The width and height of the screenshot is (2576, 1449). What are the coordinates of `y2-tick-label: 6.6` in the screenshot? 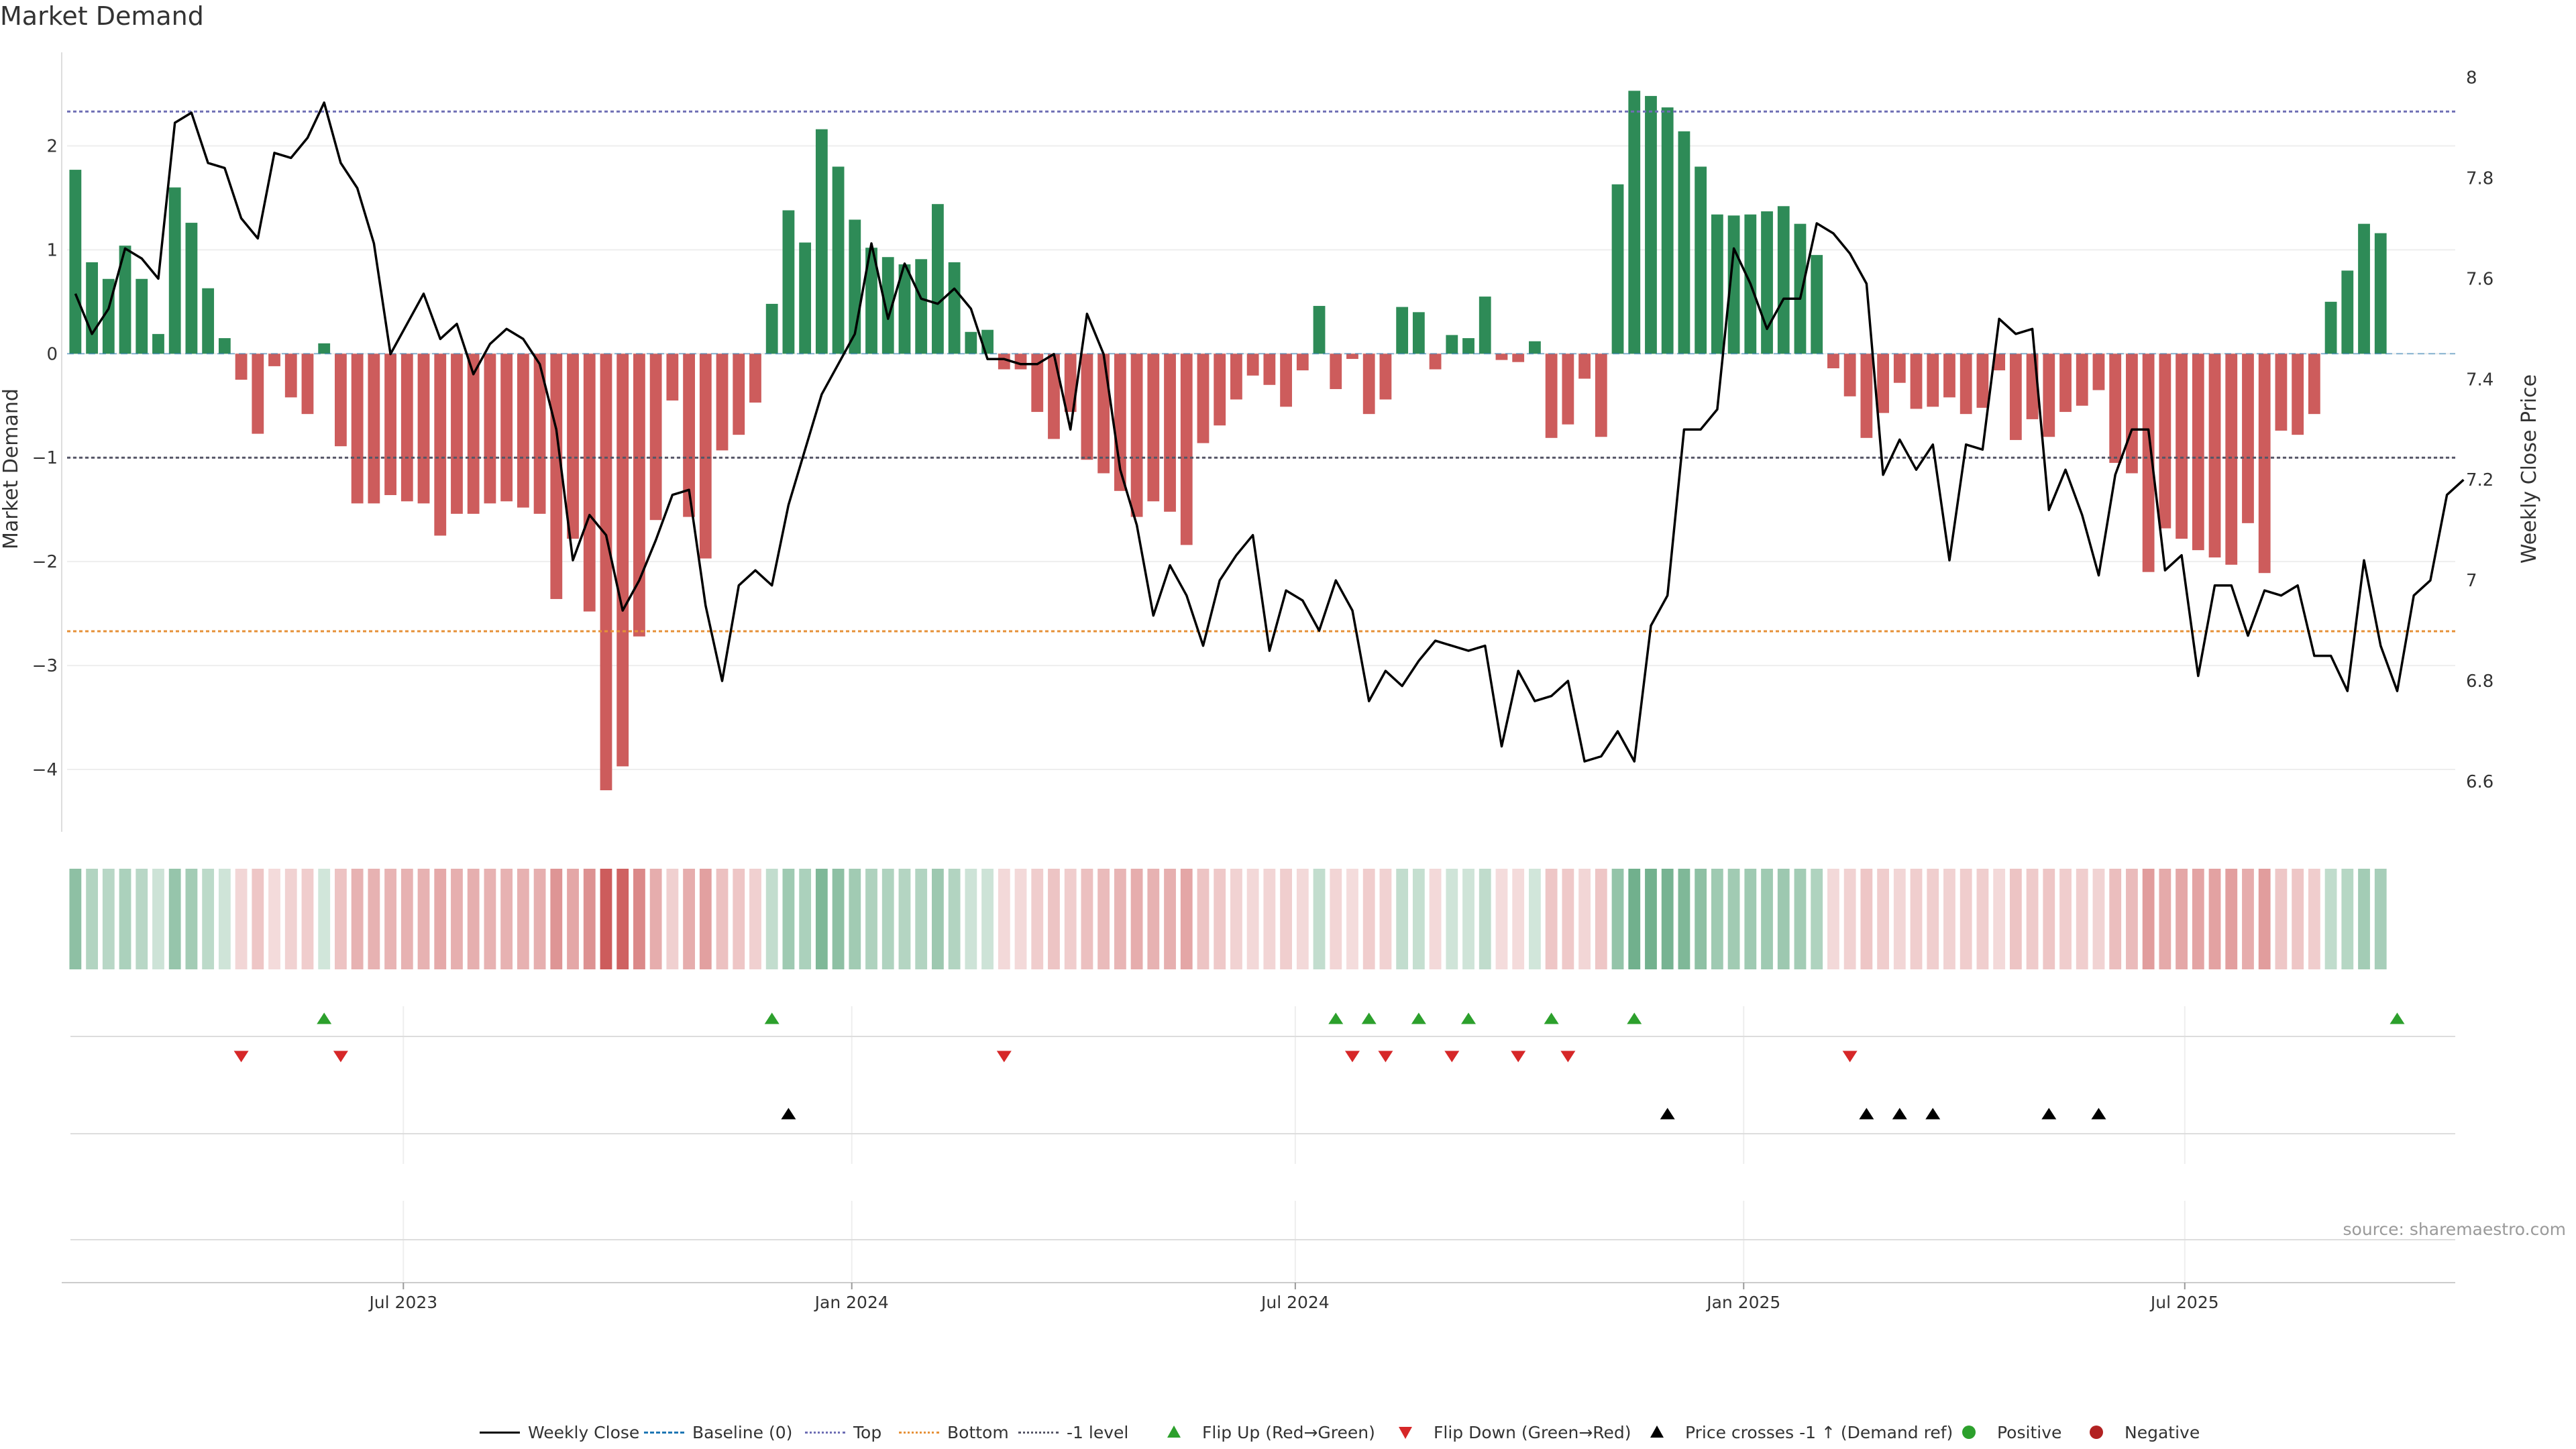 It's located at (2479, 782).